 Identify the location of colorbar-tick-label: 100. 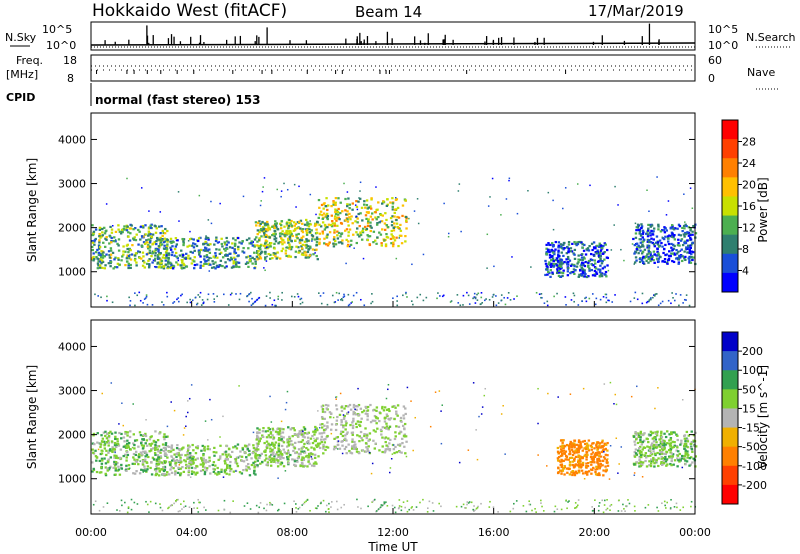
(752, 370).